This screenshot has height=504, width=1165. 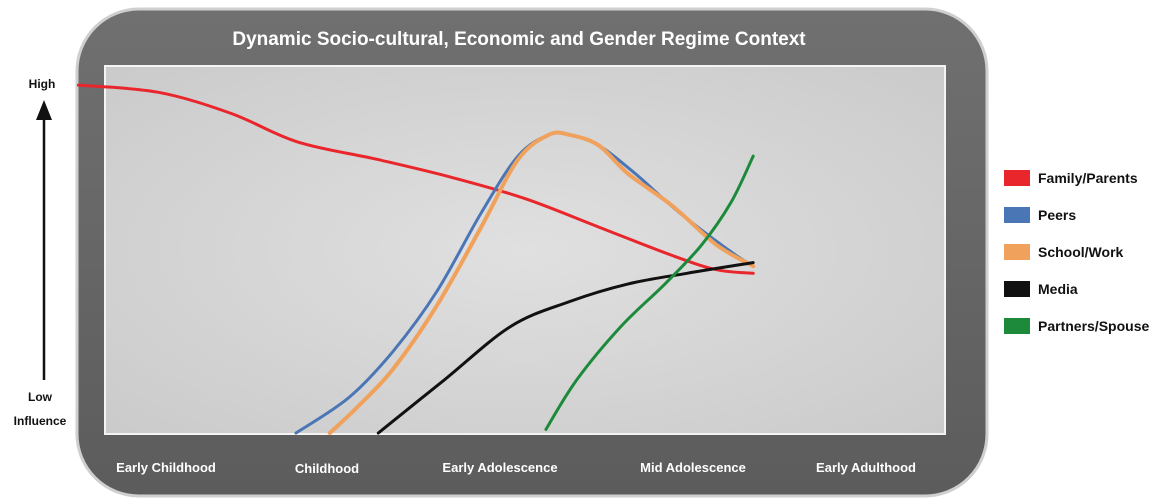 What do you see at coordinates (866, 467) in the screenshot?
I see `stage-label-early-adulthood: Early Adulthood` at bounding box center [866, 467].